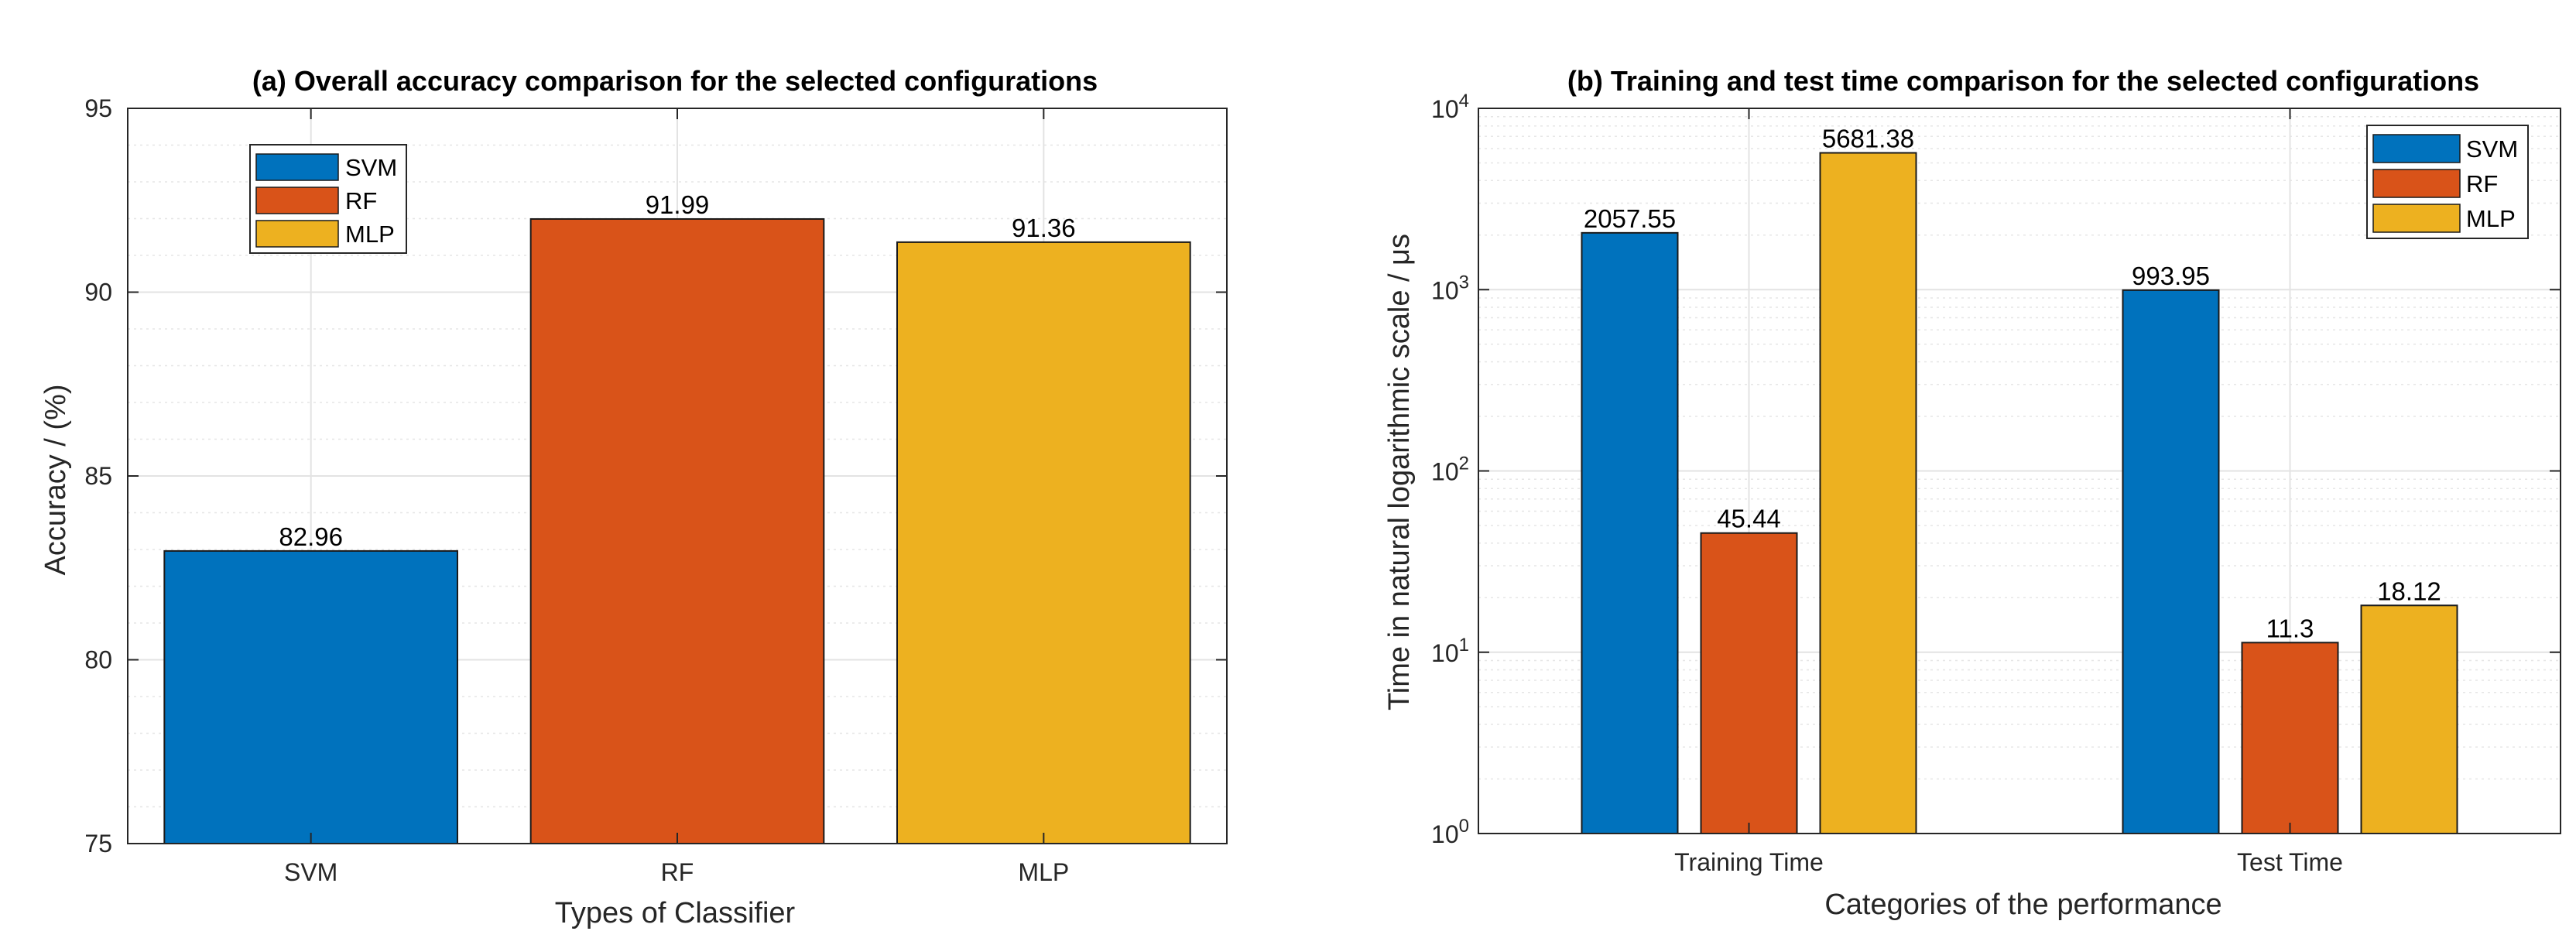  I want to click on data-label: 91.36, so click(1044, 228).